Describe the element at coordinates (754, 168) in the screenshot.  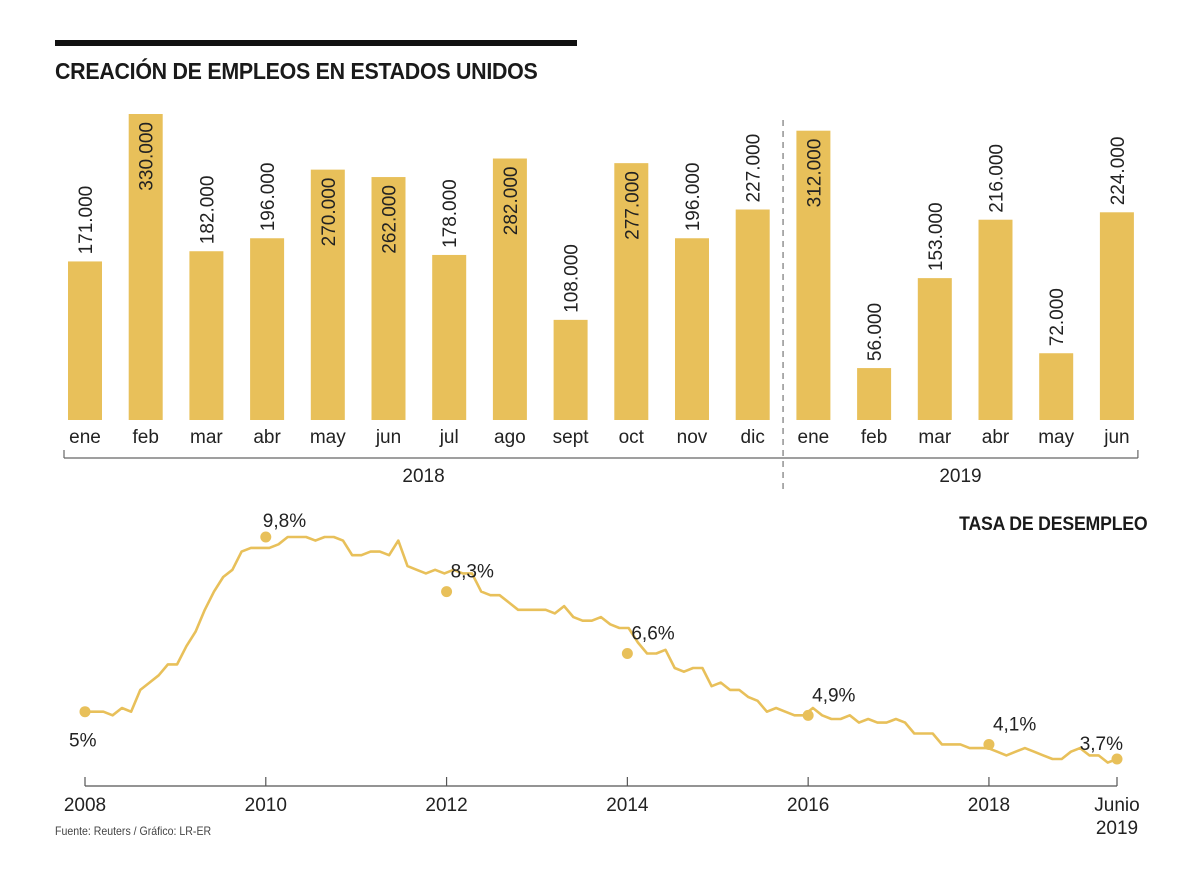
I see `bar-value-label: 227.000` at that location.